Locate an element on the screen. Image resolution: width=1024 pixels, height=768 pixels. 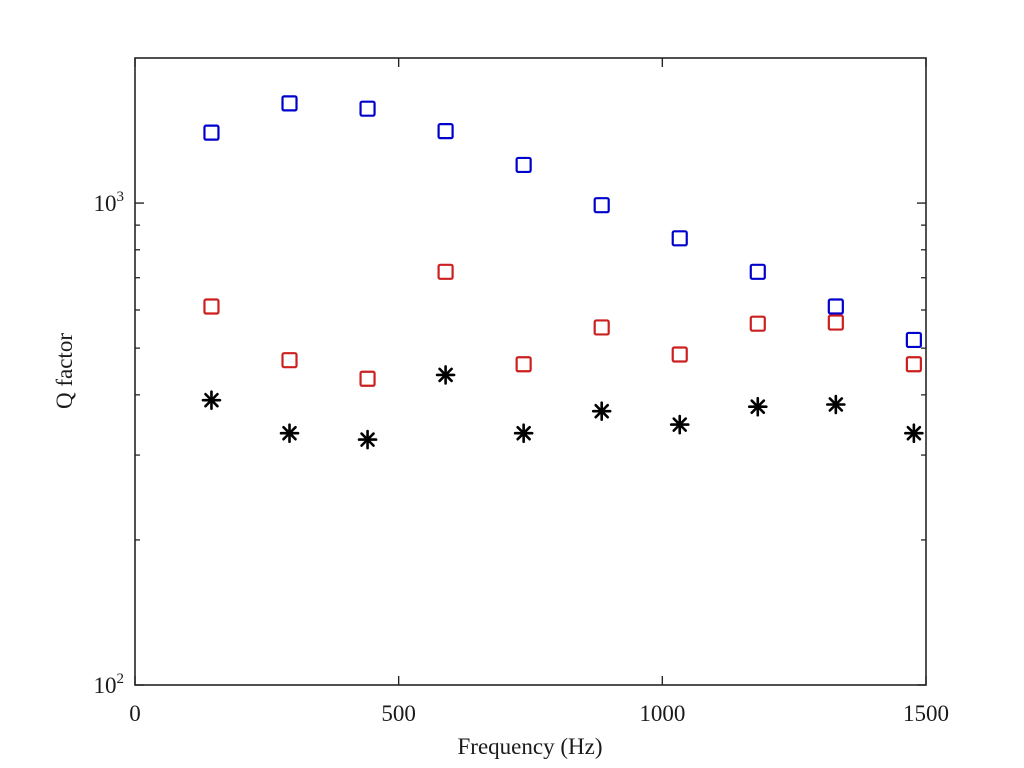
x-tick-label: 0 is located at coordinates (135, 713).